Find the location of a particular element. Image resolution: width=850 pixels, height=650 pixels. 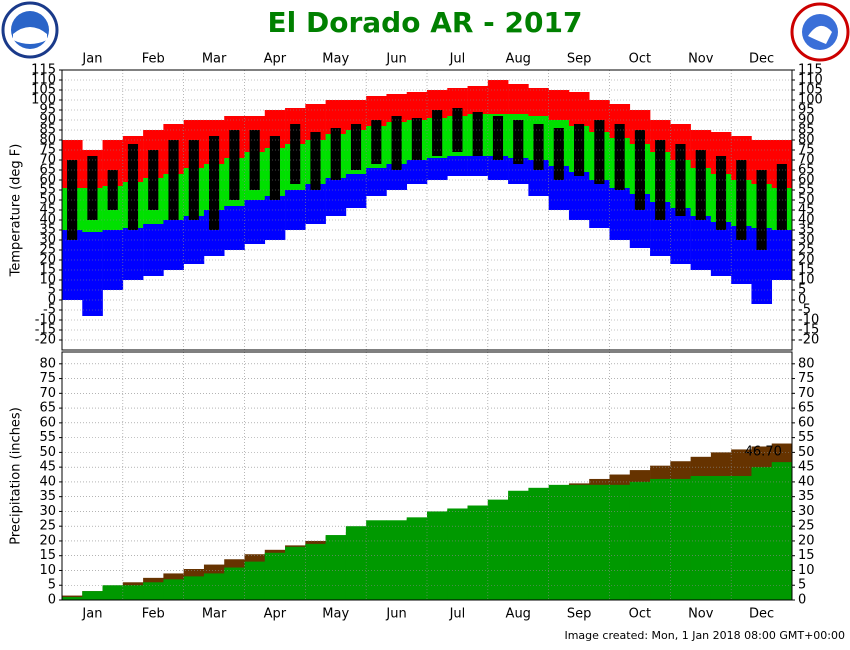

x-tick-label: Sep is located at coordinates (579, 59).